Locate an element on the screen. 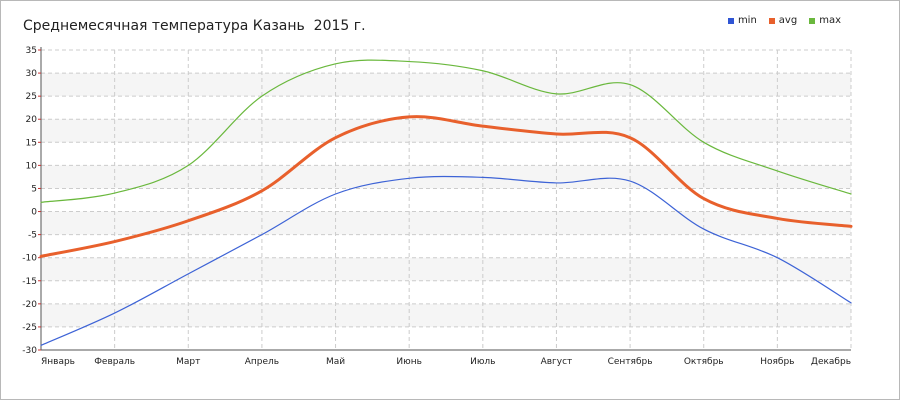  x-tick-label: Сентябрь is located at coordinates (630, 362).